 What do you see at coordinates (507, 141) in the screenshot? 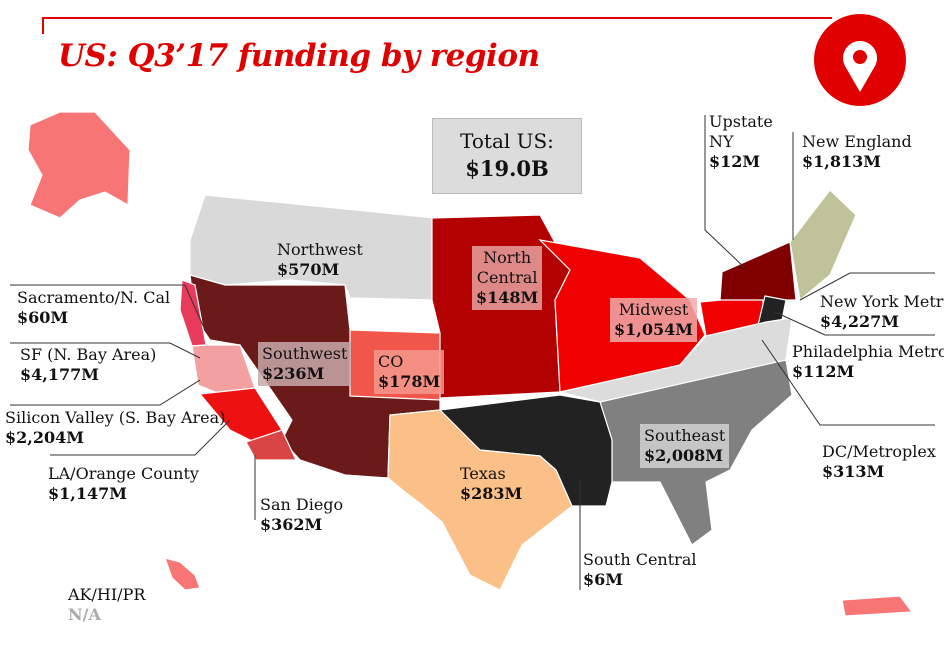
I see `total-label: Total US:` at bounding box center [507, 141].